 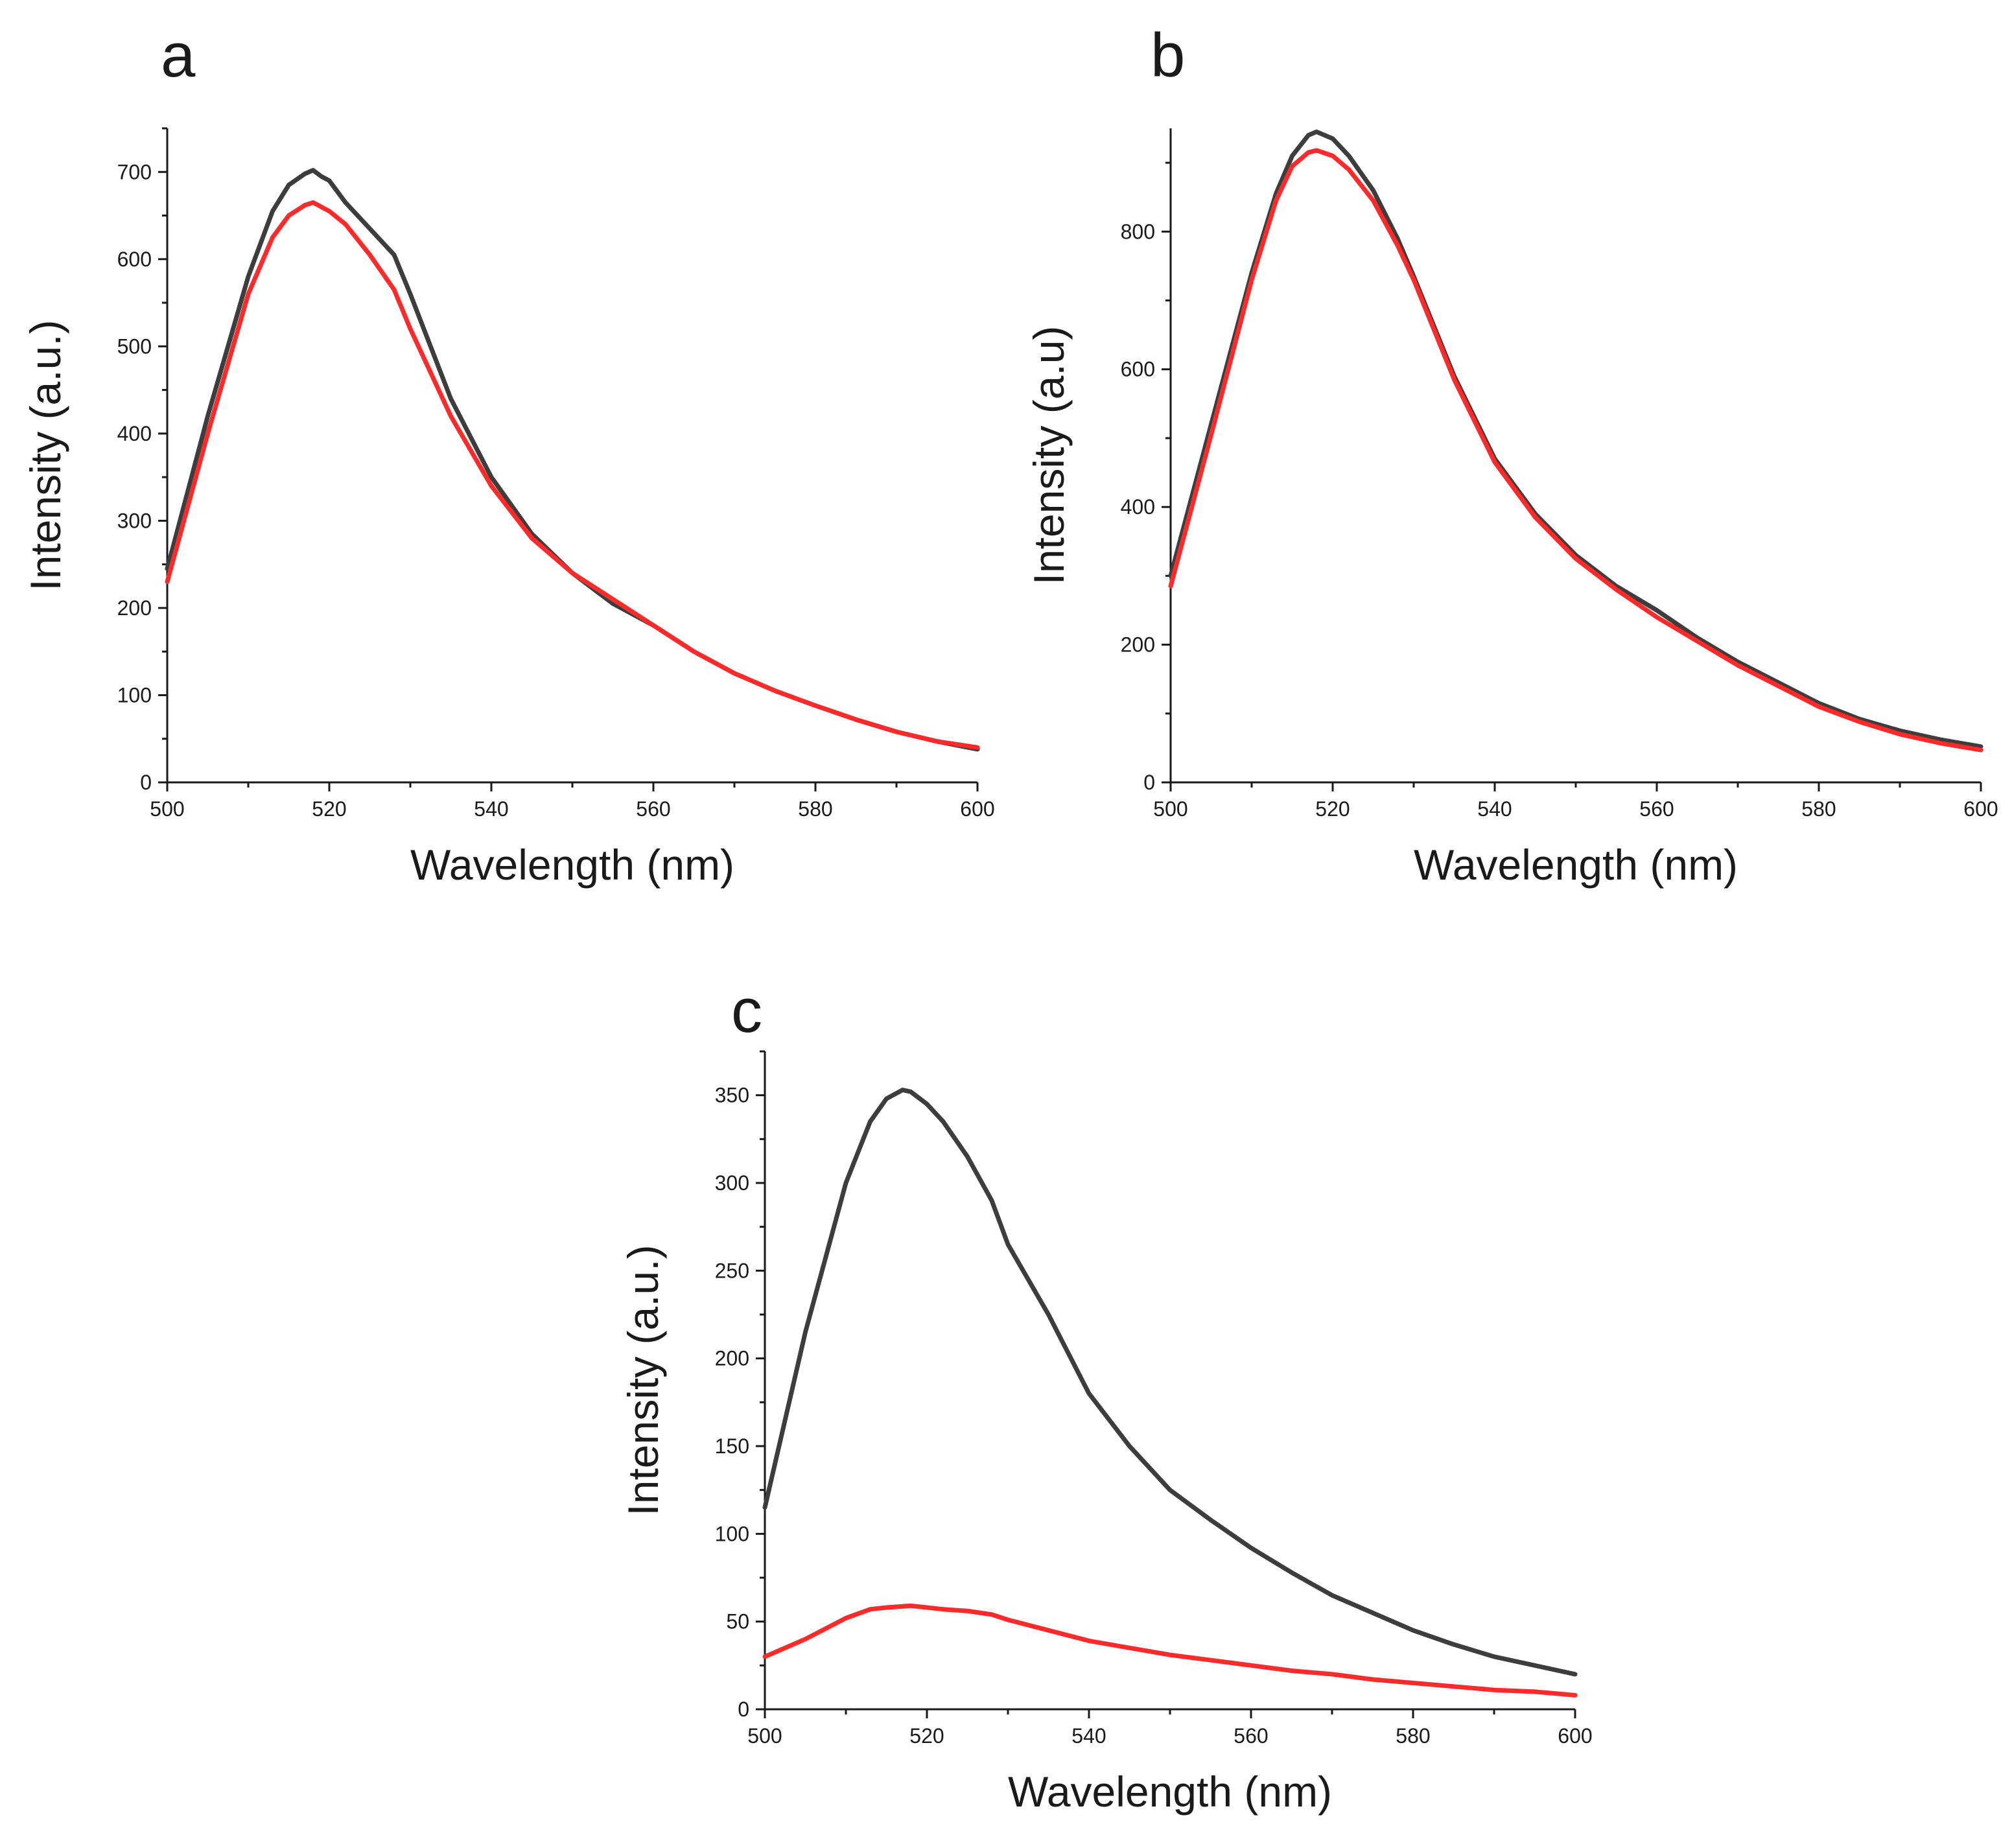 I want to click on panel-a-label: a, so click(x=178, y=55).